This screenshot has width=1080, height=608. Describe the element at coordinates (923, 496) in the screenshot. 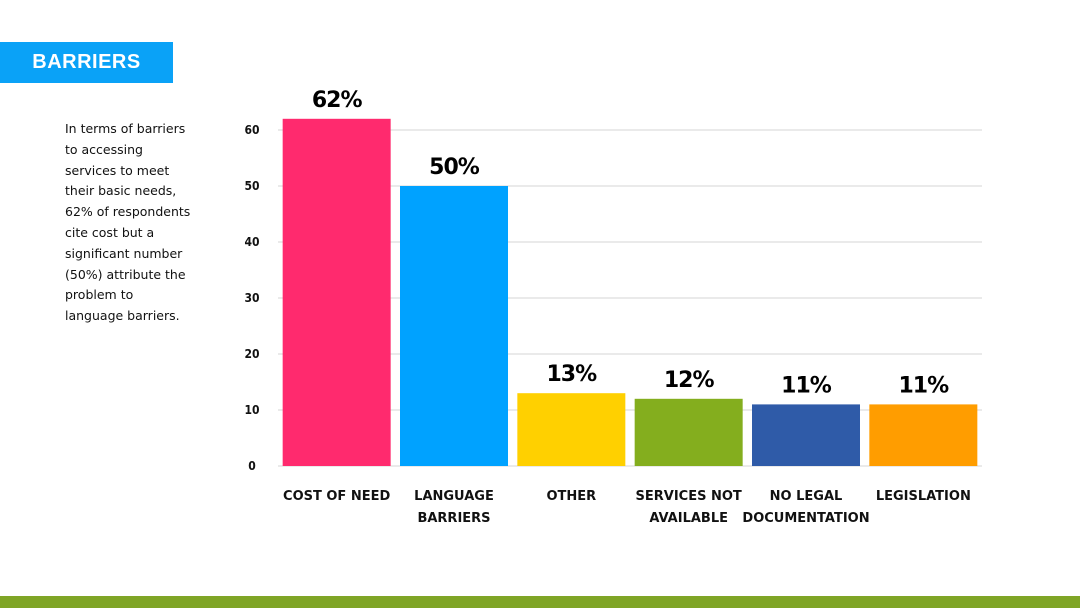

I see `x-category-label: LEGISLATION` at that location.